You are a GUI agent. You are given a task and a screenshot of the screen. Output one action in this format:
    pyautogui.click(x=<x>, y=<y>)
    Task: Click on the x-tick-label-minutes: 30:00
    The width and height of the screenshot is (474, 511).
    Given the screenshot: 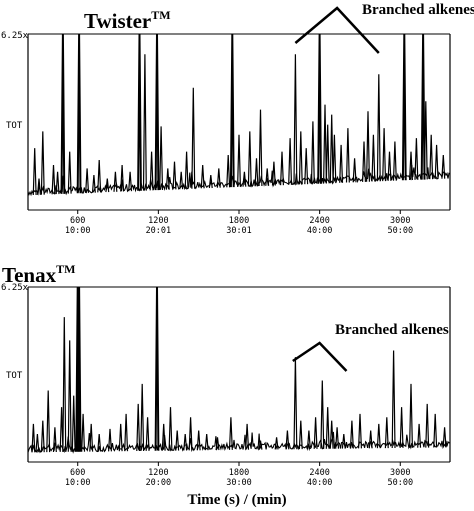 What is the action you would take?
    pyautogui.click(x=239, y=483)
    